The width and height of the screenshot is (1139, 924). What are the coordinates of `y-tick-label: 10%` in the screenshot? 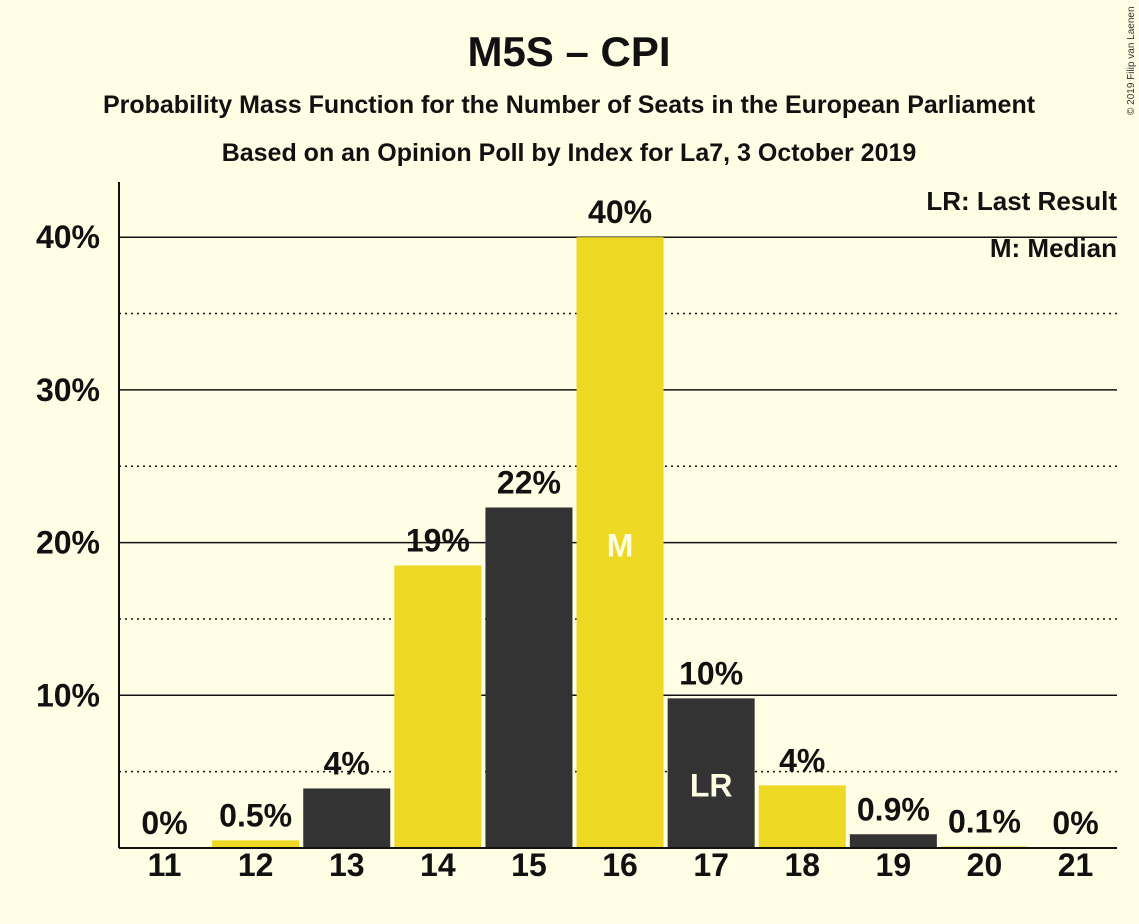 It's located at (68, 695).